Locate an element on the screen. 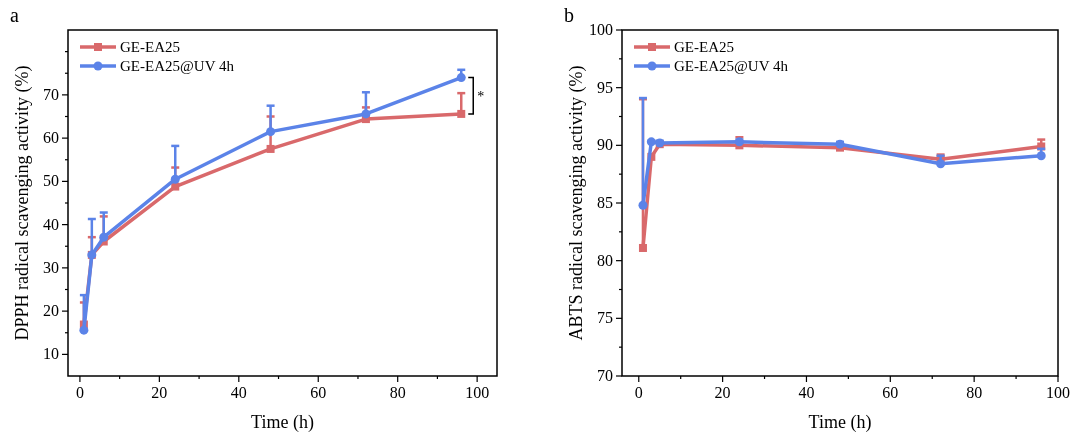 The image size is (1070, 438). y-axis-title: DPPH radical scavenging activity (%) is located at coordinates (22, 203).